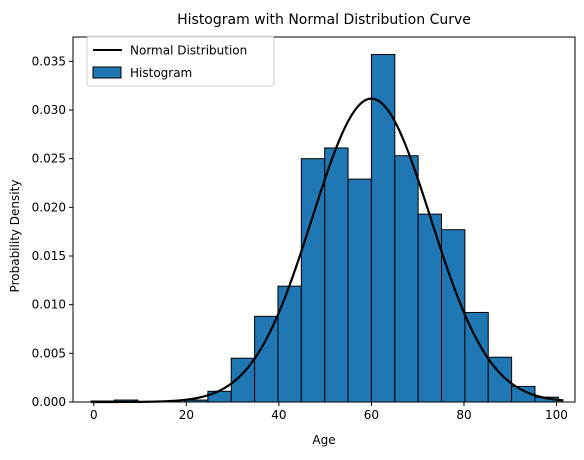  Describe the element at coordinates (188, 51) in the screenshot. I see `legend-label-normal: Normal Distribution` at that location.